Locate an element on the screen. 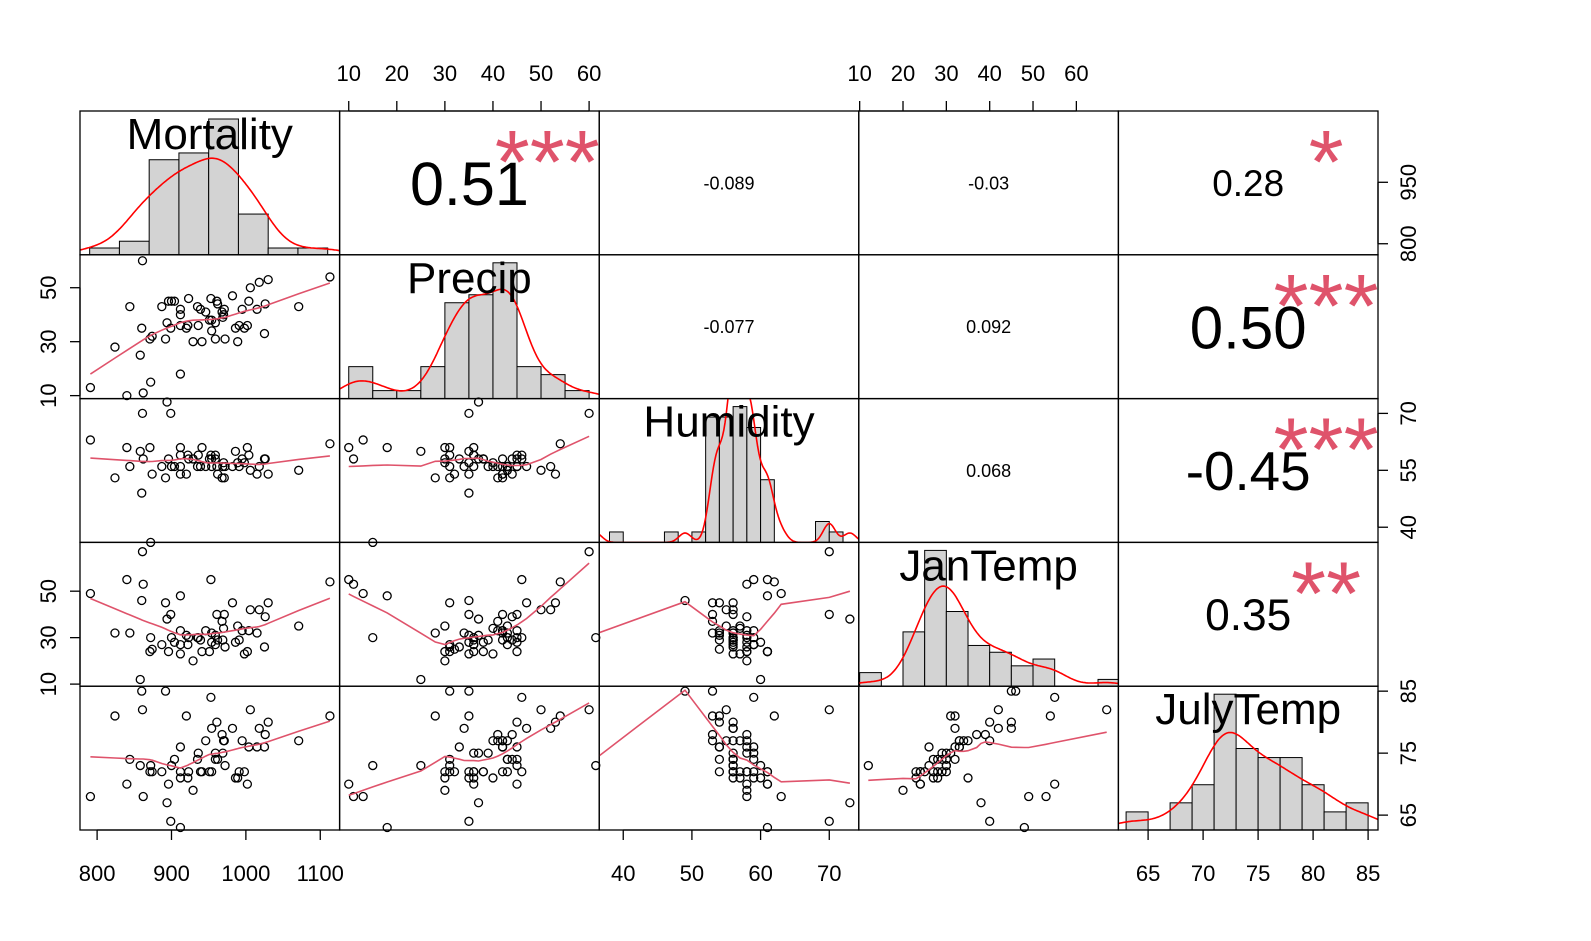 The height and width of the screenshot is (941, 1591). y-tick-label: 30 is located at coordinates (48, 341).